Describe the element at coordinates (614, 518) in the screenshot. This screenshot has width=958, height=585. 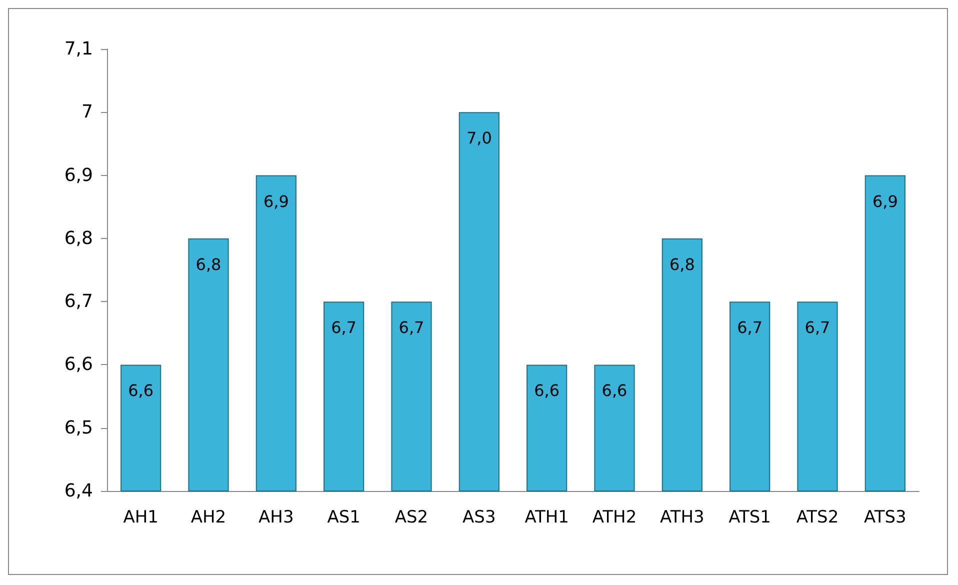
I see `x-tick-label: ATH2` at that location.